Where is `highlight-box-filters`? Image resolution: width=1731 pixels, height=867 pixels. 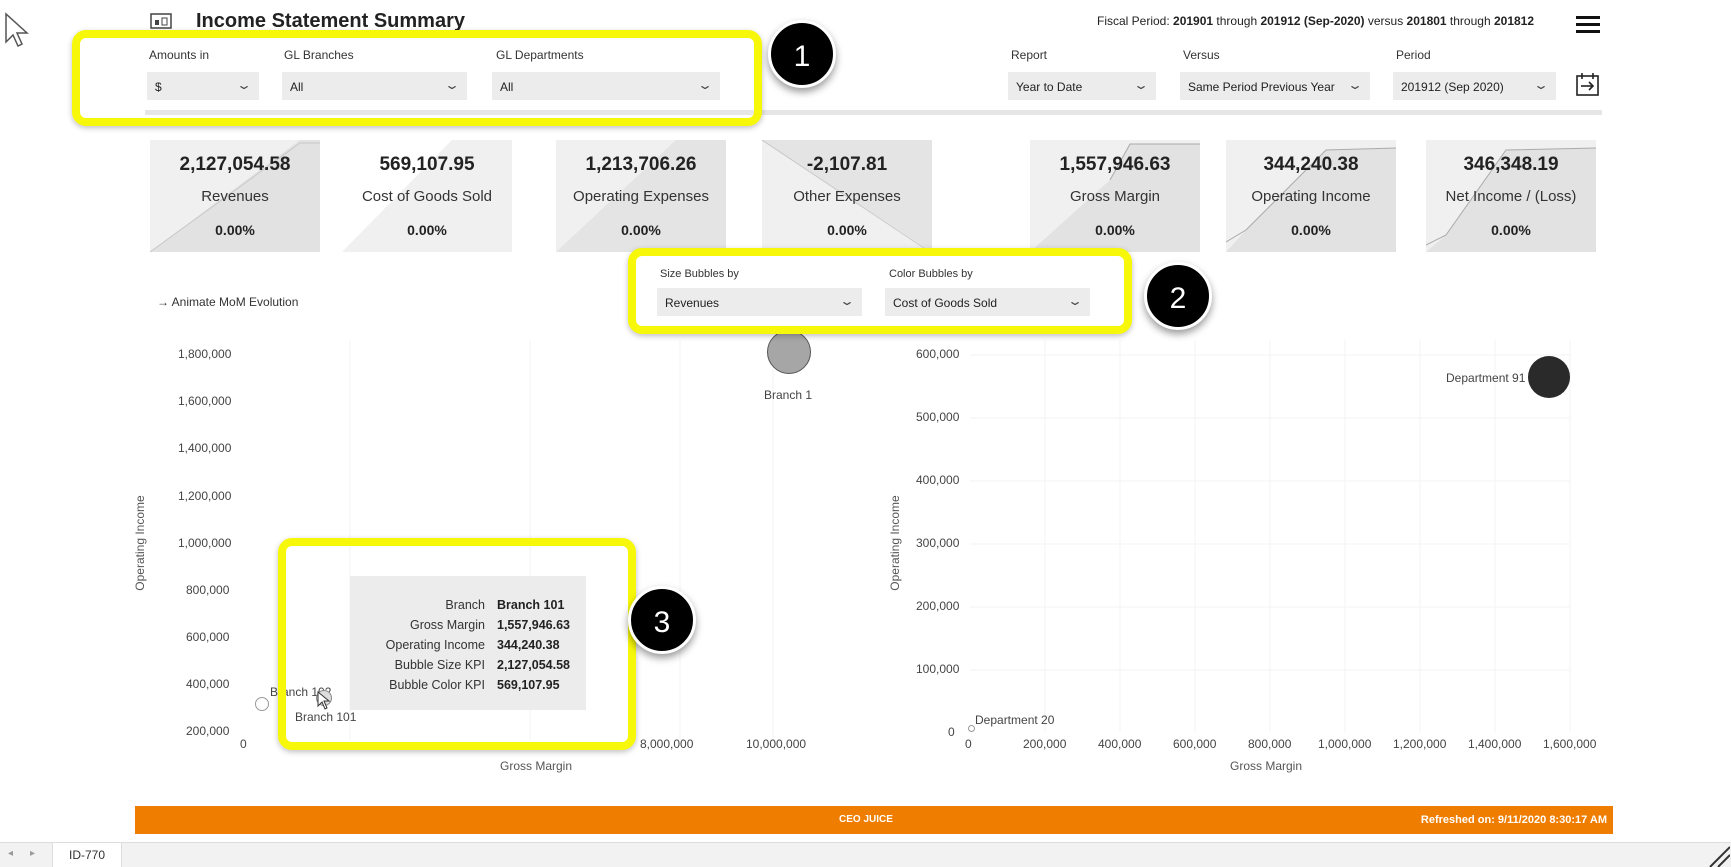
highlight-box-filters is located at coordinates (417, 78).